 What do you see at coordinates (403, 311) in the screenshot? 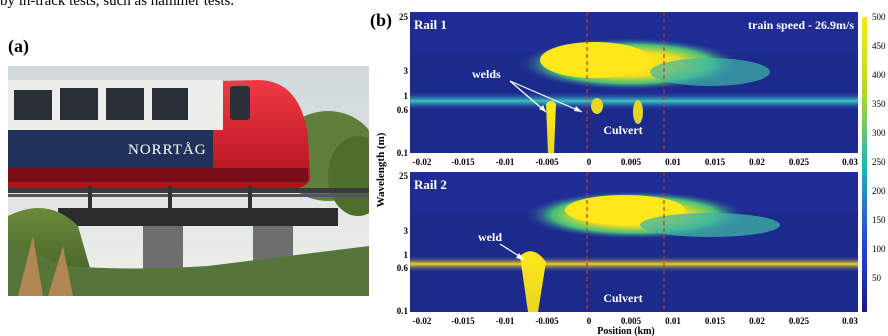
I see `rail2-ytick-0.1: 0.1` at bounding box center [403, 311].